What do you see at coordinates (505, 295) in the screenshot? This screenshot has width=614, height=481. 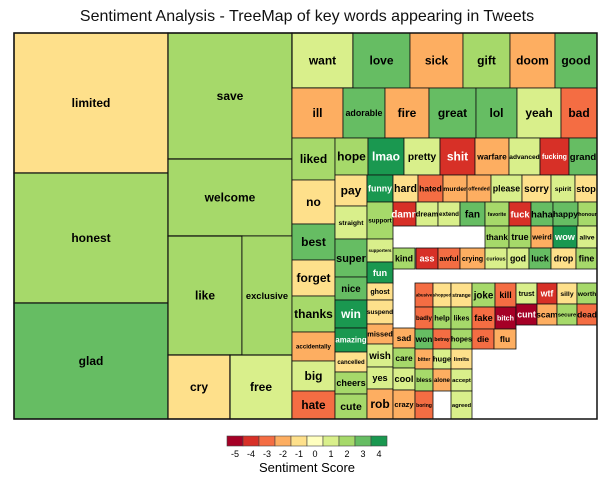 I see `treemap-cell-kill: kill` at bounding box center [505, 295].